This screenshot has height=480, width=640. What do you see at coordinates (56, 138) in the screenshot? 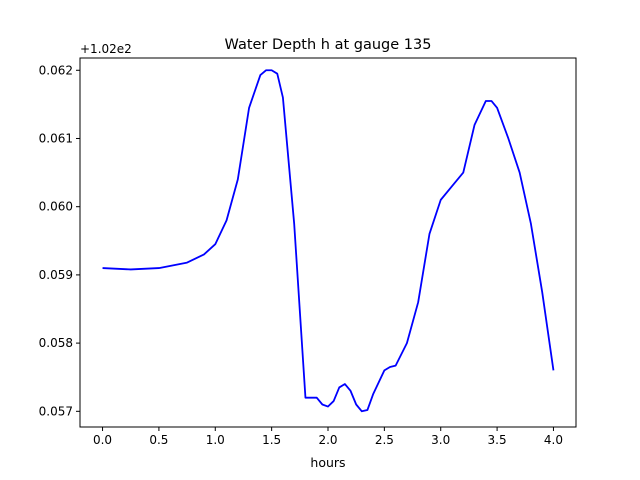
I see `y-tick-label: 0.061` at bounding box center [56, 138].